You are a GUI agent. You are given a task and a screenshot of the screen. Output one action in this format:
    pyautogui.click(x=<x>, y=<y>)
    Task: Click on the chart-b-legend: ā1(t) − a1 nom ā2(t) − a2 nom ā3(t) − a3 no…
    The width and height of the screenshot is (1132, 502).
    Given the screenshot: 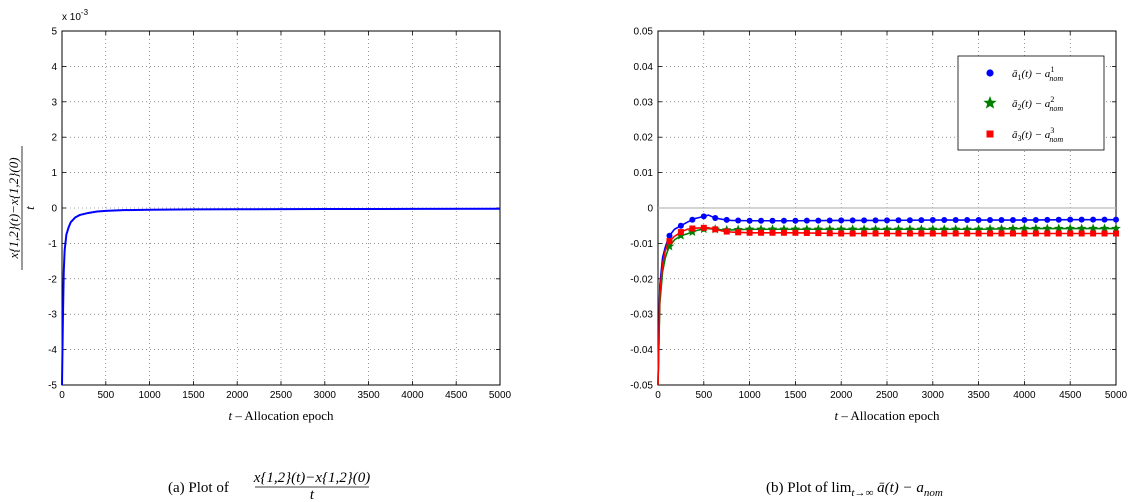 What is the action you would take?
    pyautogui.click(x=1031, y=103)
    